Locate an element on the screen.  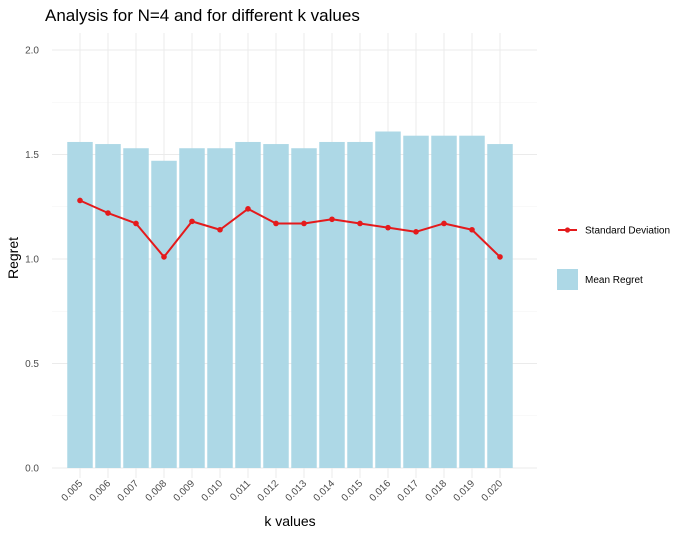
line-series-standard-deviation is located at coordinates (290, 228).